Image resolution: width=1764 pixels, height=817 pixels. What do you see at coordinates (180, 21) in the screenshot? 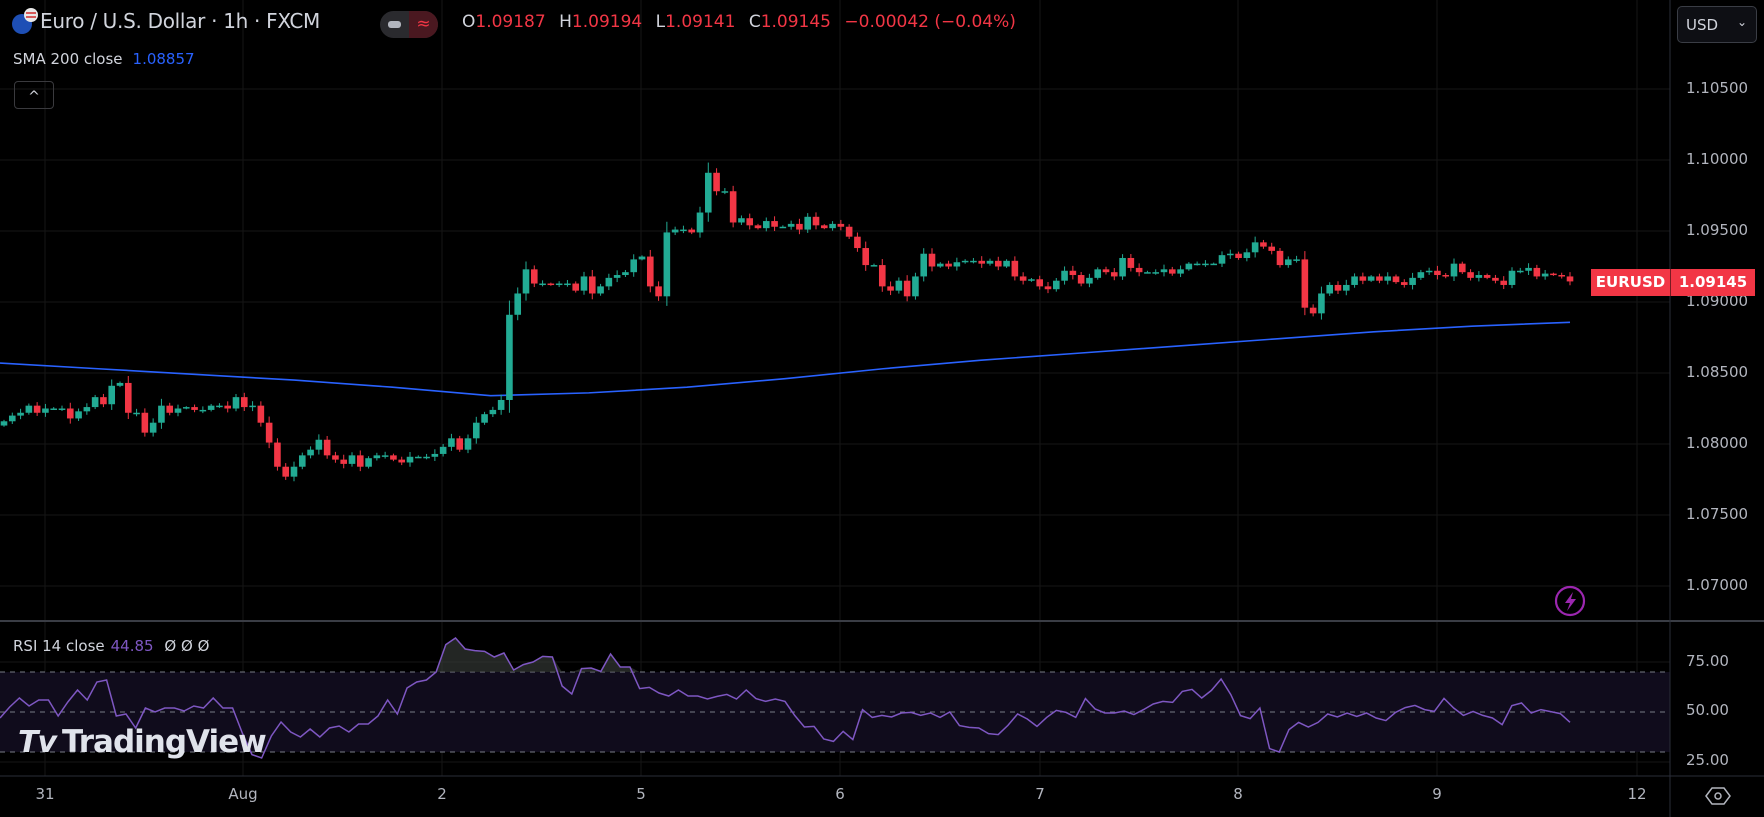
I see `symbol-title: Euro / U.S. Dollar · 1h · FXCM` at bounding box center [180, 21].